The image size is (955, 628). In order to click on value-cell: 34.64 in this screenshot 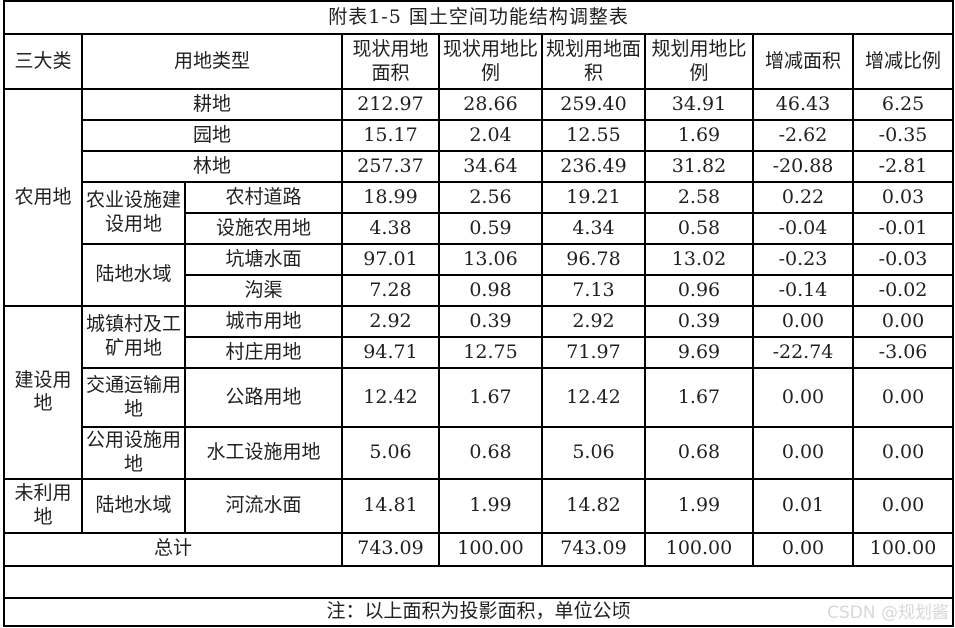, I will do `click(490, 166)`.